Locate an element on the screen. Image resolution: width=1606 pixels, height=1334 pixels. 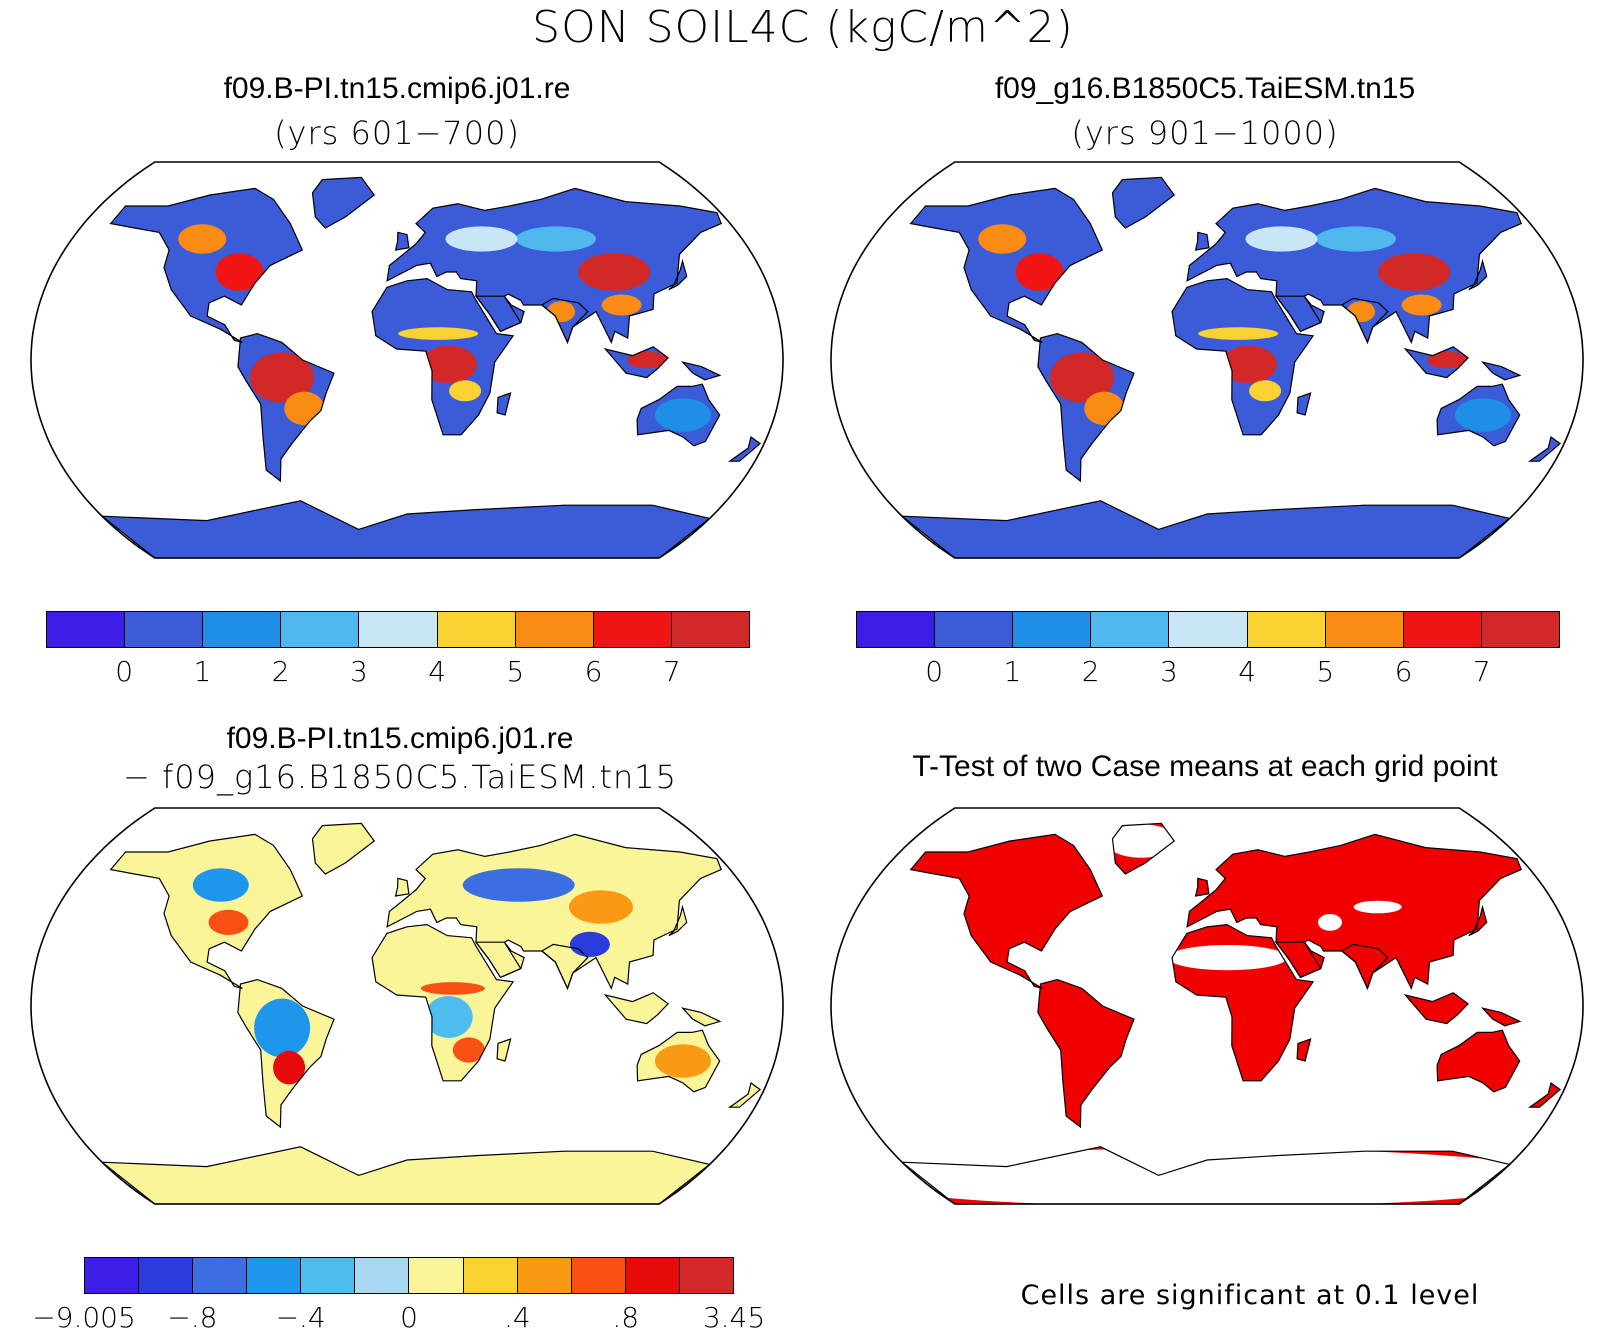
map-case2 is located at coordinates (1207, 360).